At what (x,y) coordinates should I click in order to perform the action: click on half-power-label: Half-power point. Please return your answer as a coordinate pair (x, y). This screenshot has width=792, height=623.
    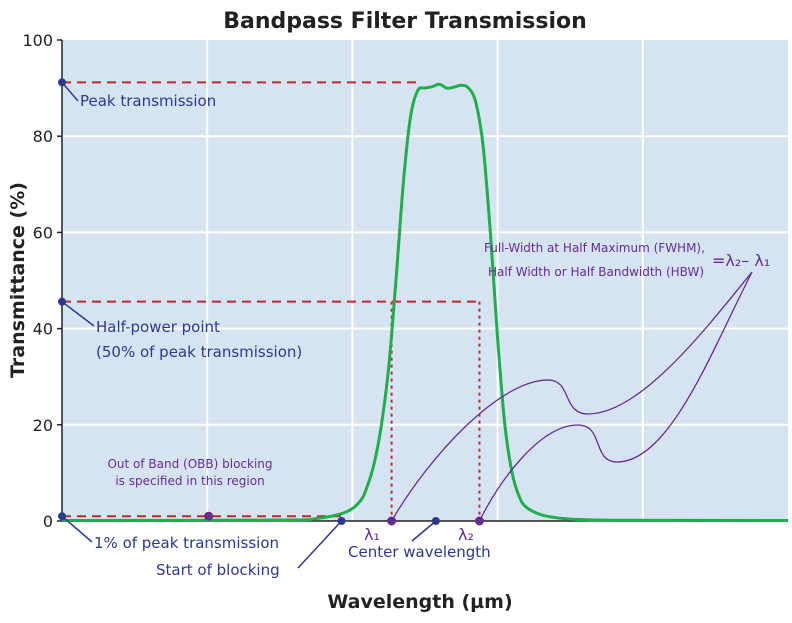
    Looking at the image, I should click on (158, 327).